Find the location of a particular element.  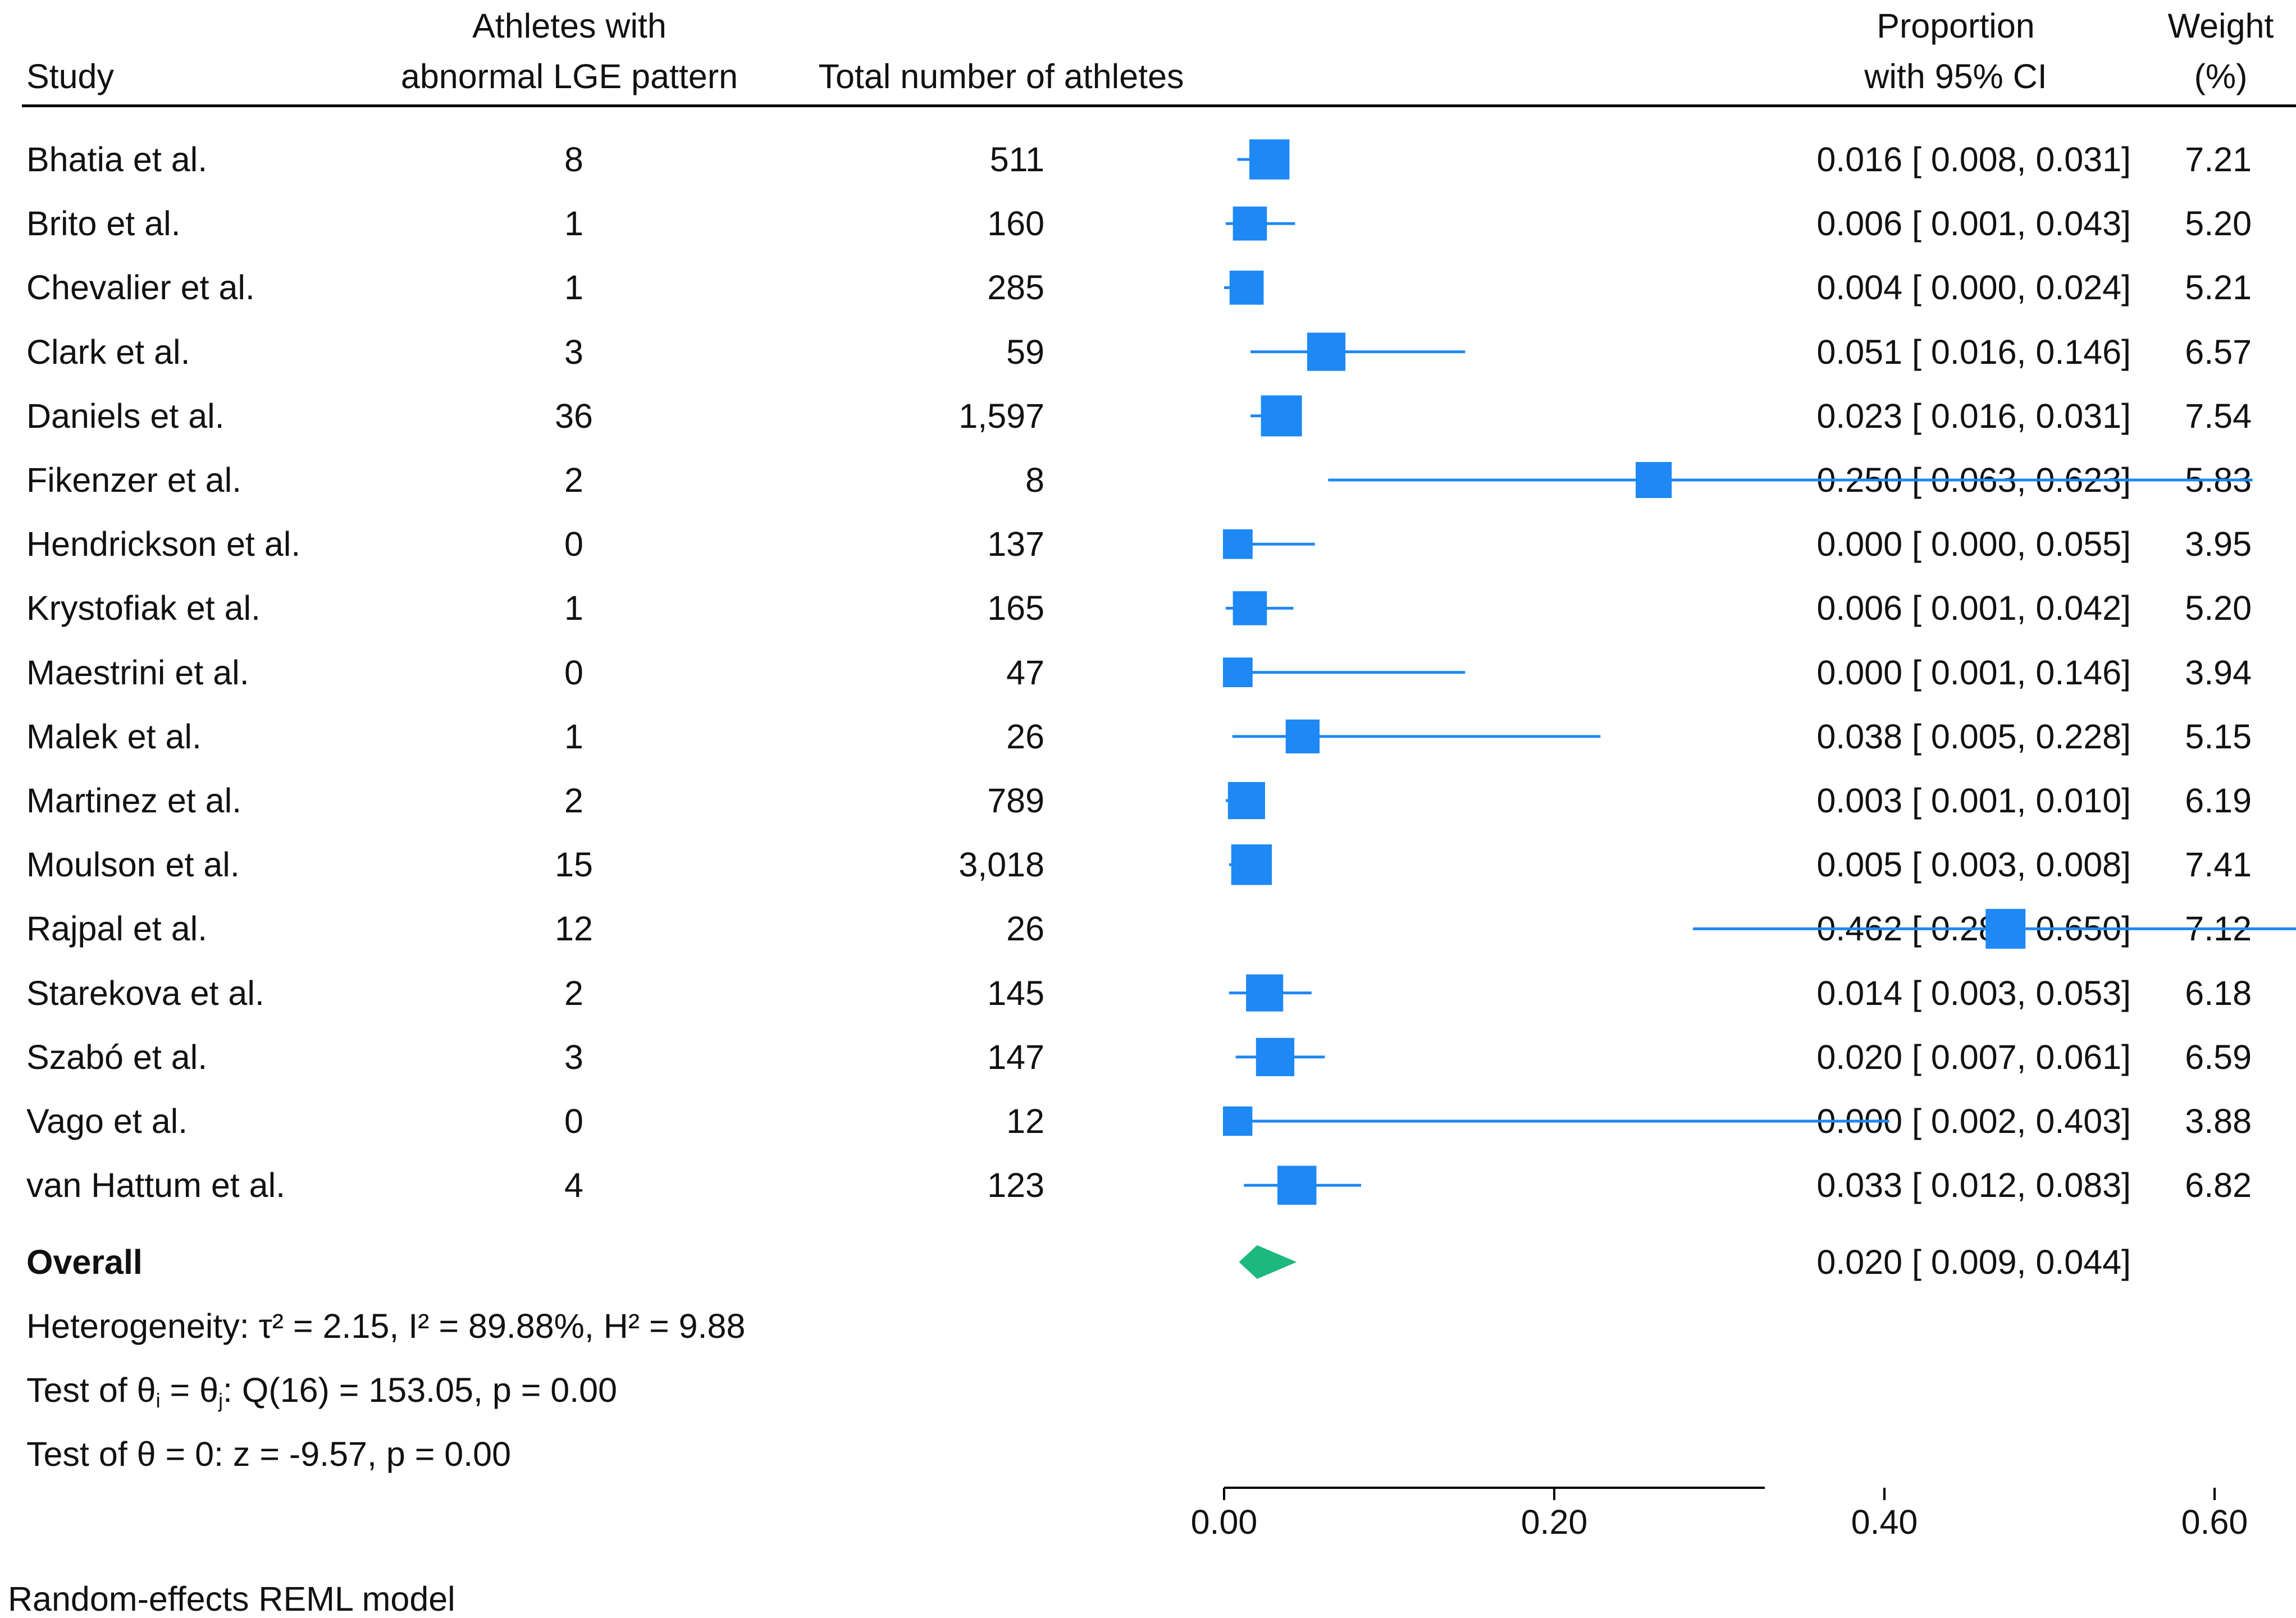

header-proportion-line2: with 95% CI is located at coordinates (1956, 76).